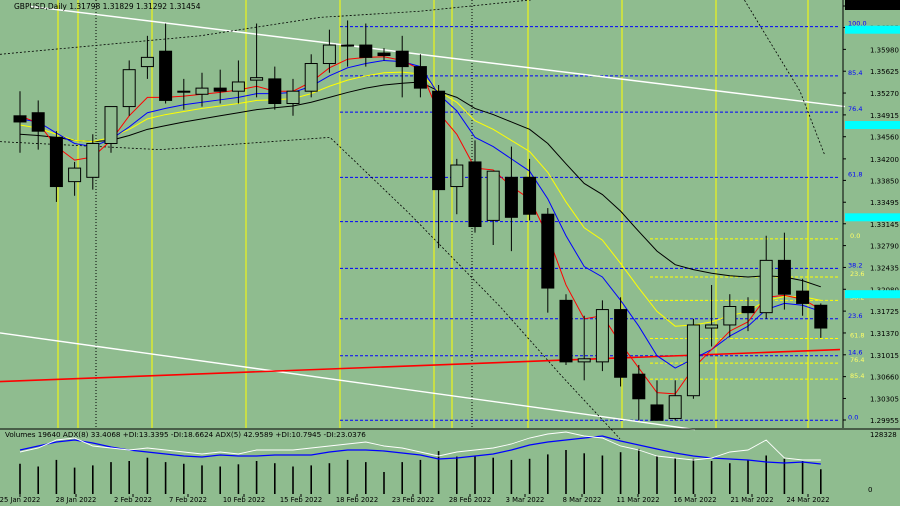  I want to click on fib-level-label: 38.2, so click(855, 265).